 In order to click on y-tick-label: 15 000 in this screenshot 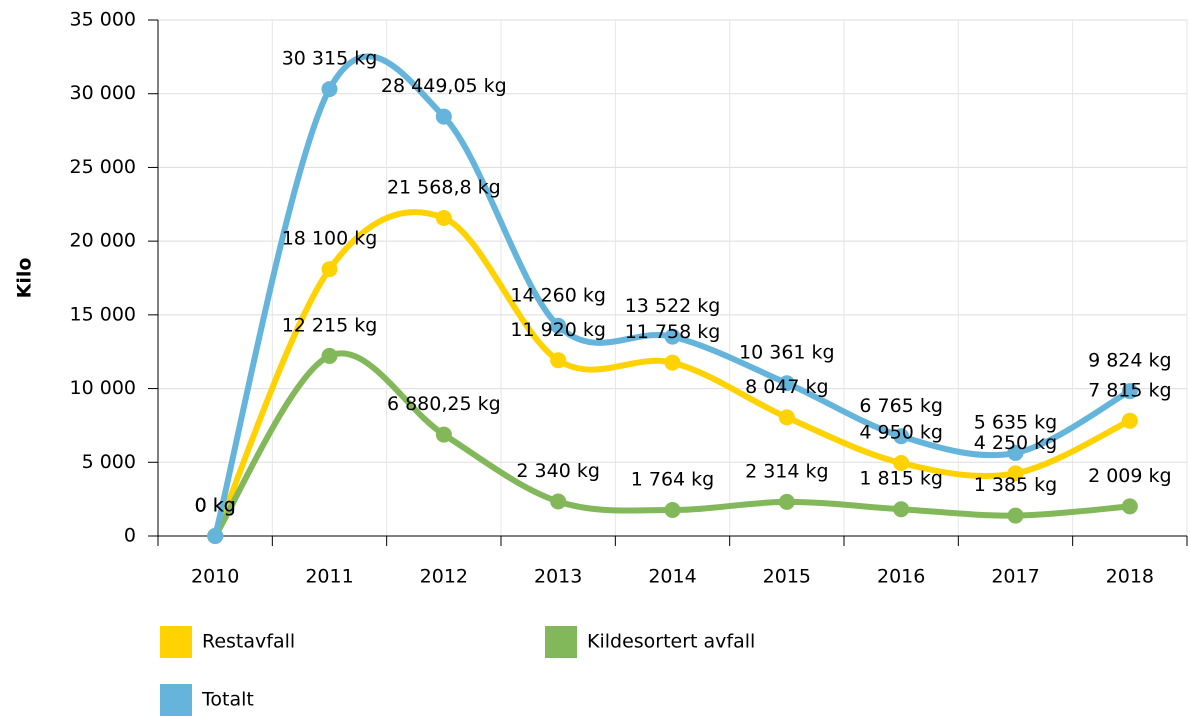, I will do `click(103, 314)`.